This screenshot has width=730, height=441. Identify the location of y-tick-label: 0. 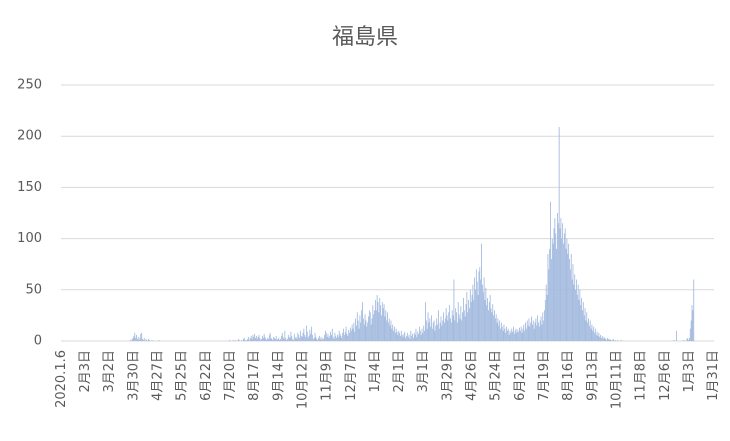
(38, 341).